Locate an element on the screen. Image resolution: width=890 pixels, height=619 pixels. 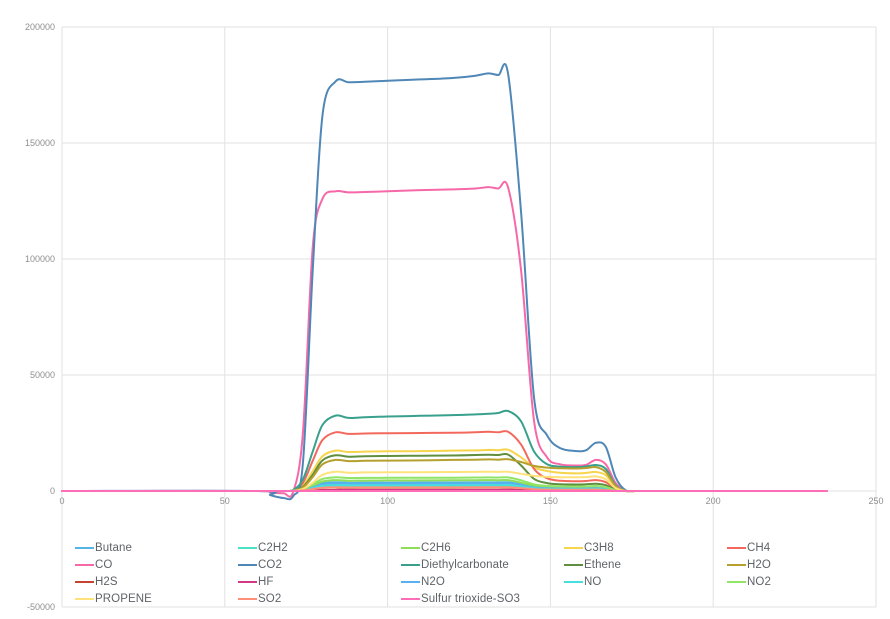
x-axis-tick-label-100: 100 is located at coordinates (387, 501).